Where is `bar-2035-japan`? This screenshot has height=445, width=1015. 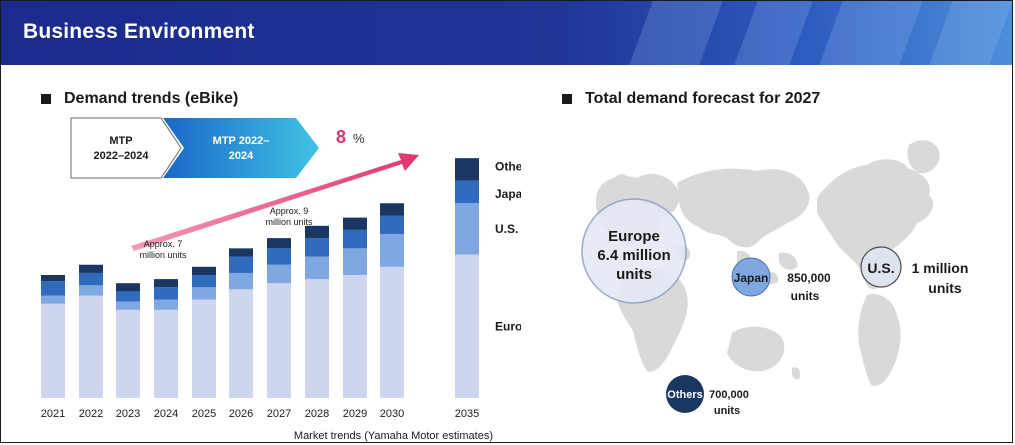
bar-2035-japan is located at coordinates (467, 192).